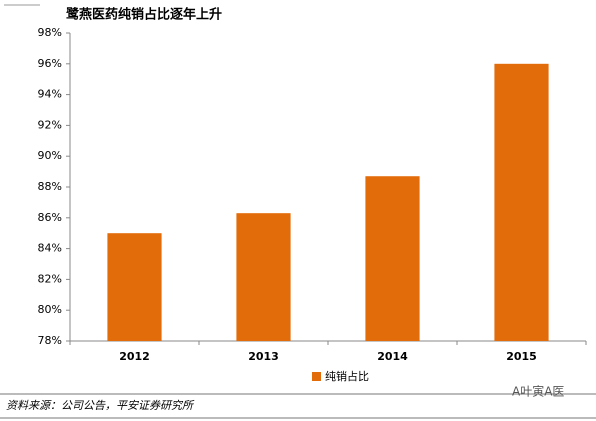 The image size is (596, 421). What do you see at coordinates (50, 94) in the screenshot?
I see `y-tick-label: 94%` at bounding box center [50, 94].